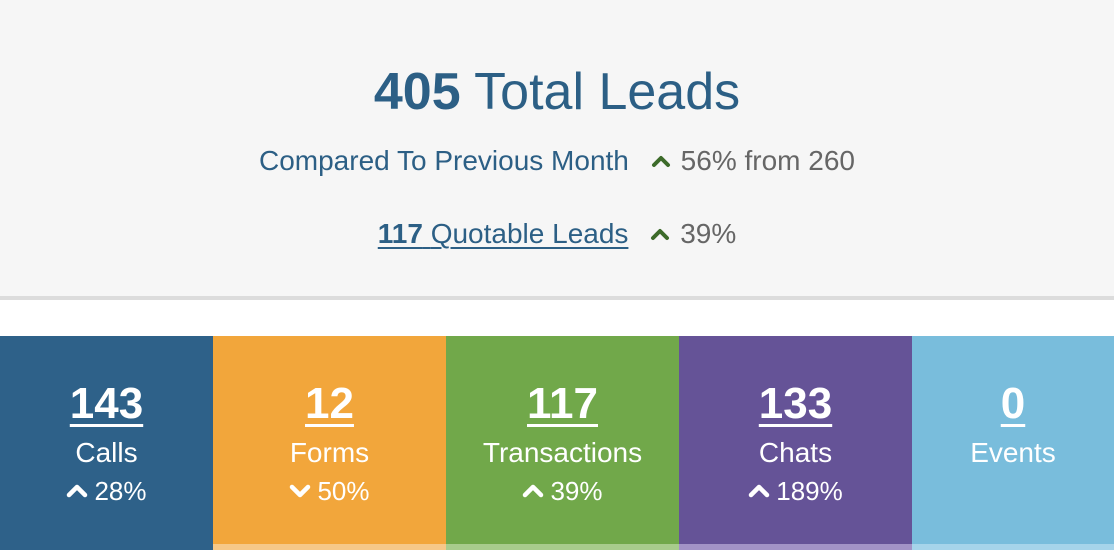 This screenshot has height=550, width=1114. I want to click on tile-transactions: 117 Transactions 39%, so click(562, 443).